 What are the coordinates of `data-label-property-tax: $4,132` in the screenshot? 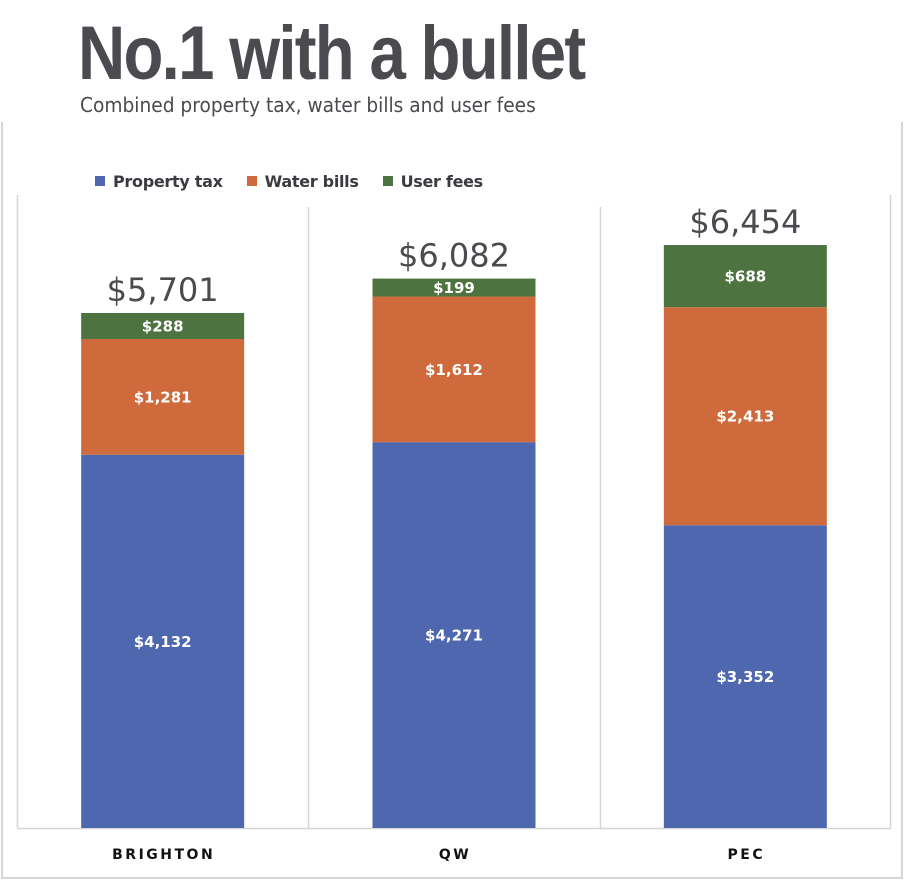 It's located at (163, 642).